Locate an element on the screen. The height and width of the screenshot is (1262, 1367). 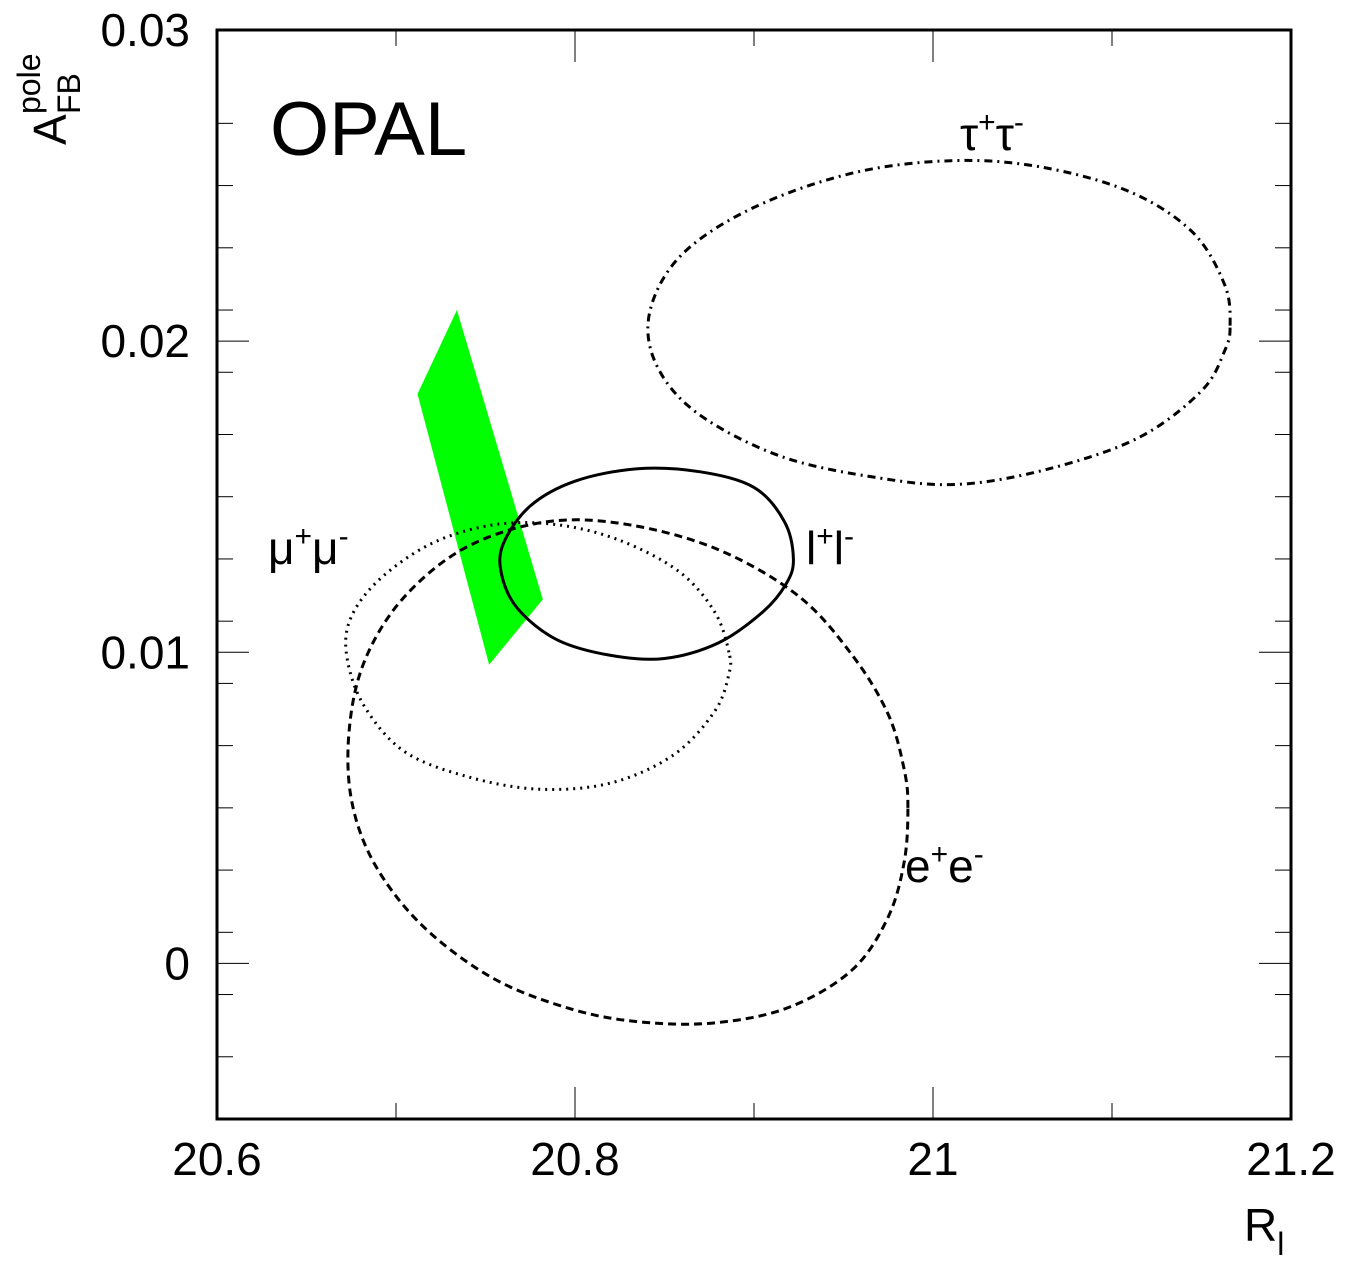
l-label-base2: l is located at coordinates (839, 548).